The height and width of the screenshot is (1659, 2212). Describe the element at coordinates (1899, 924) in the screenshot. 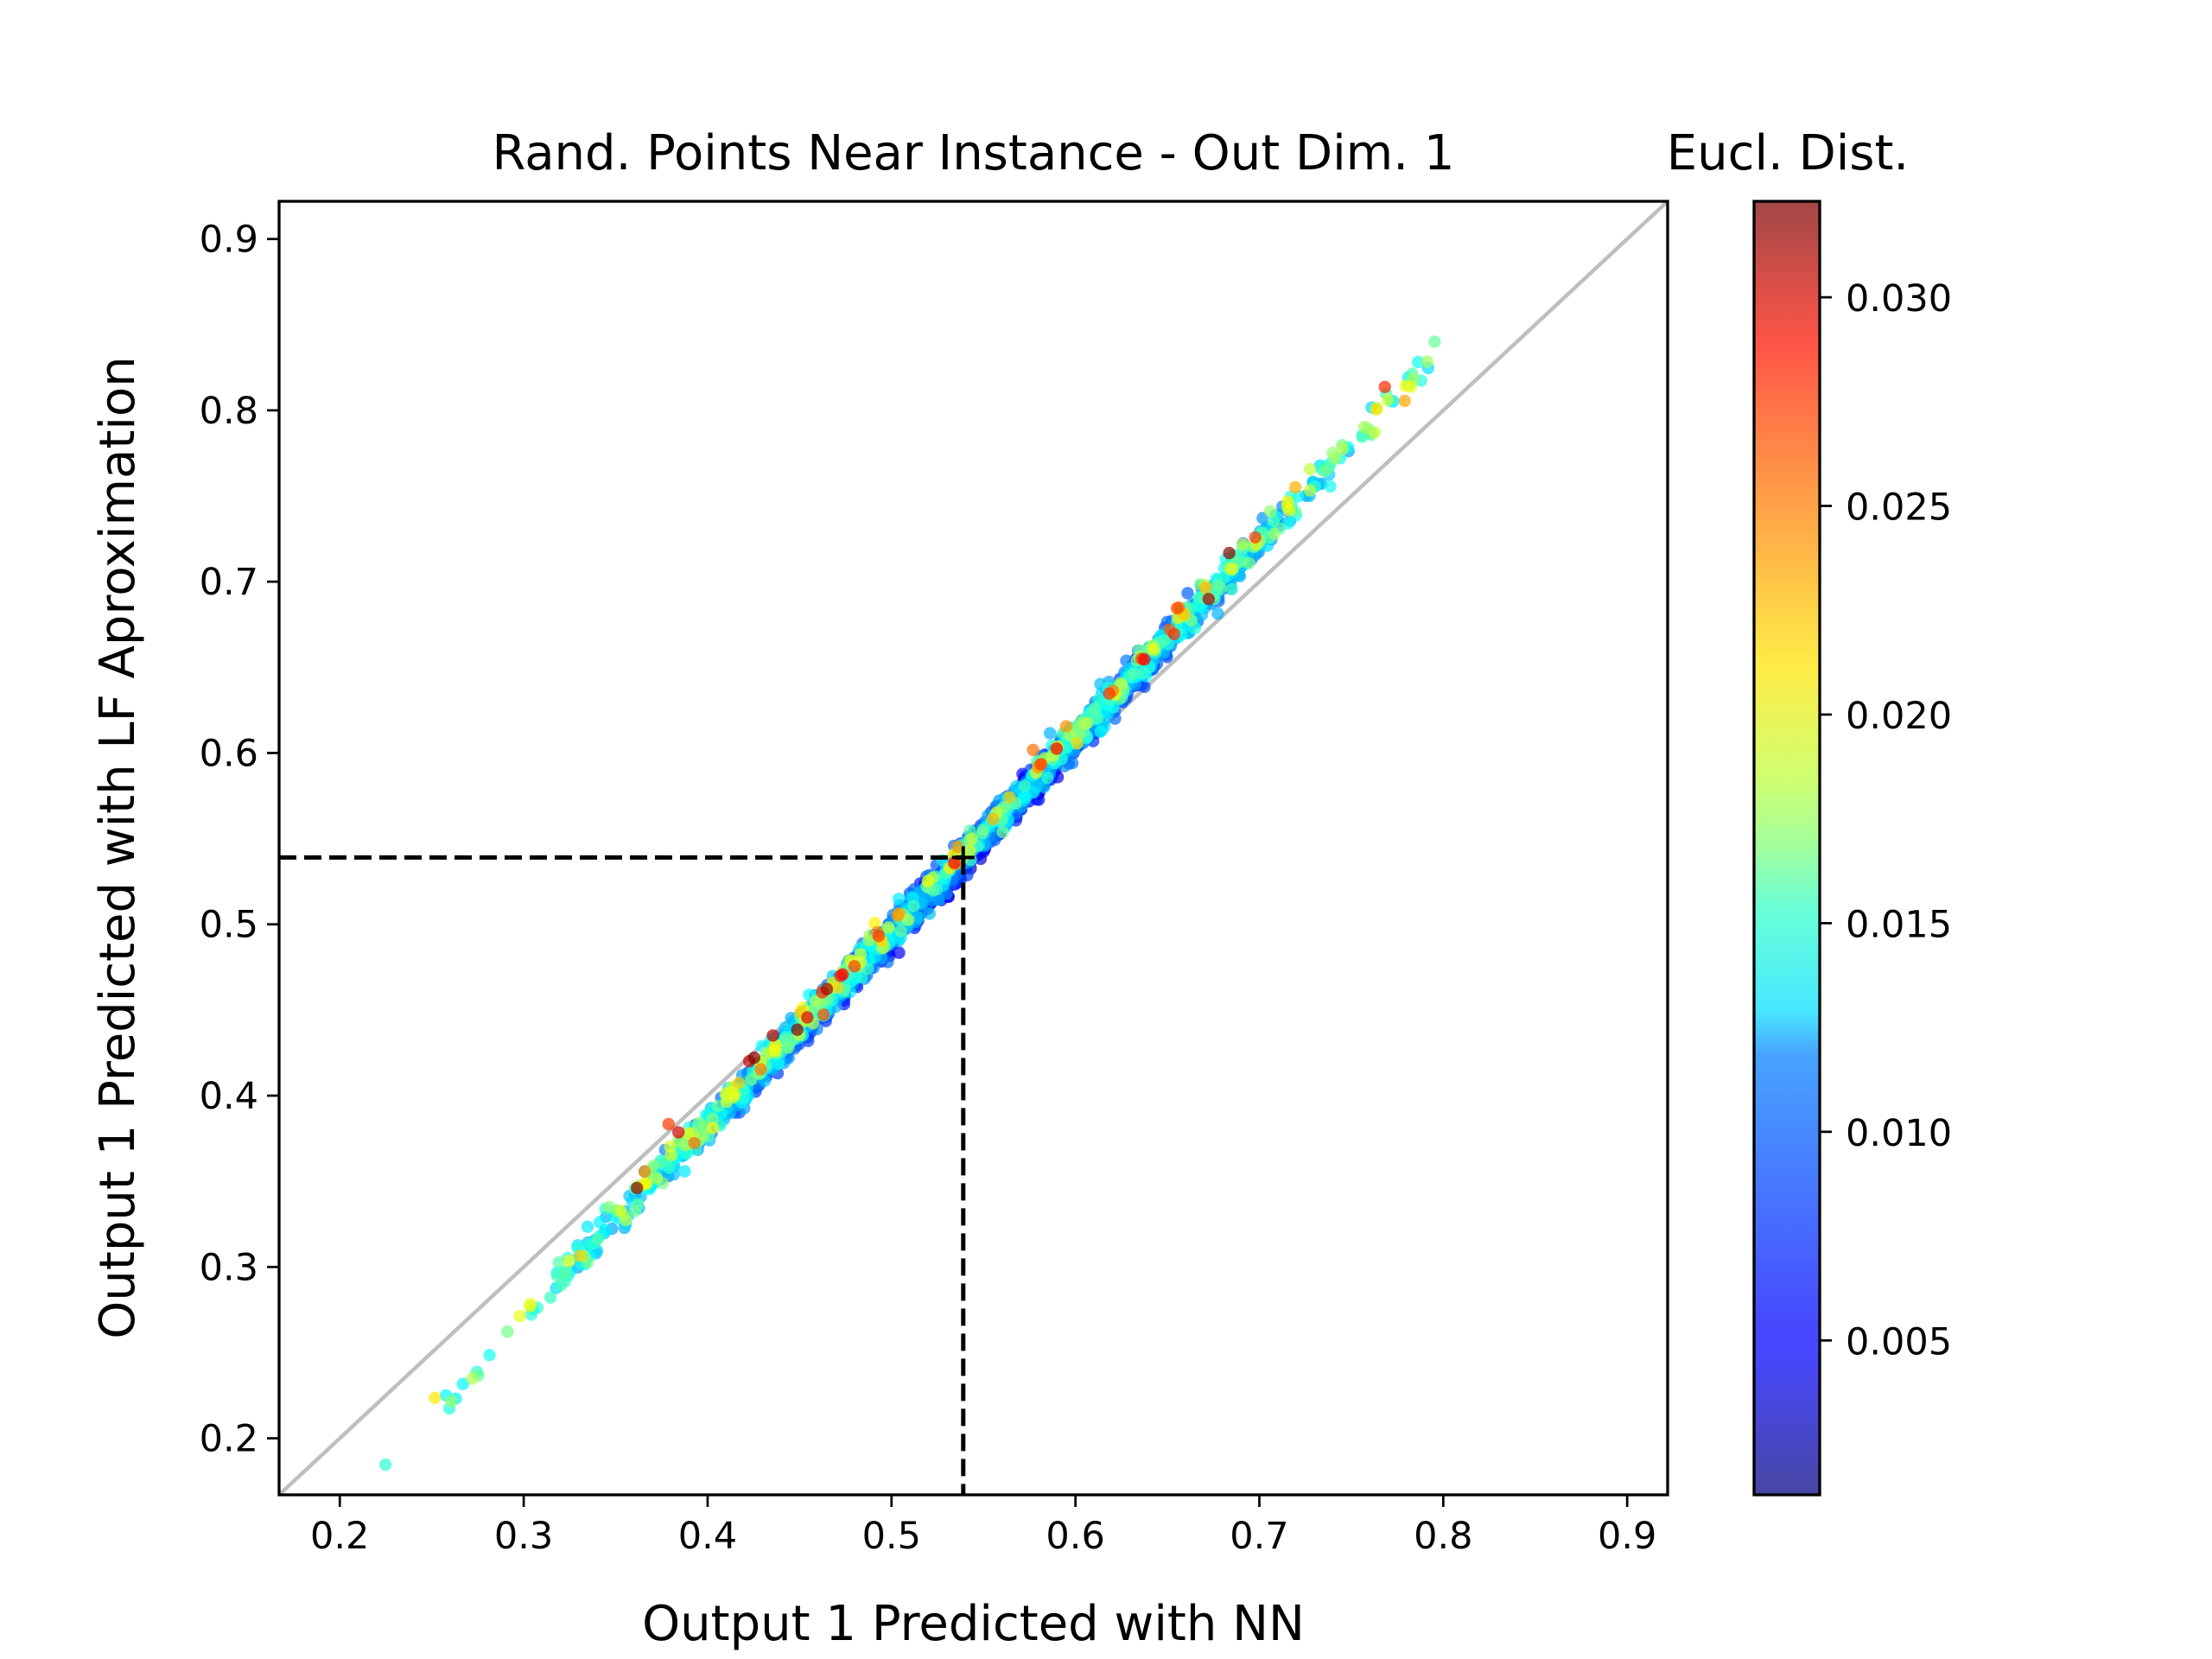

I see `colorbar-tick-label: 0.015` at that location.